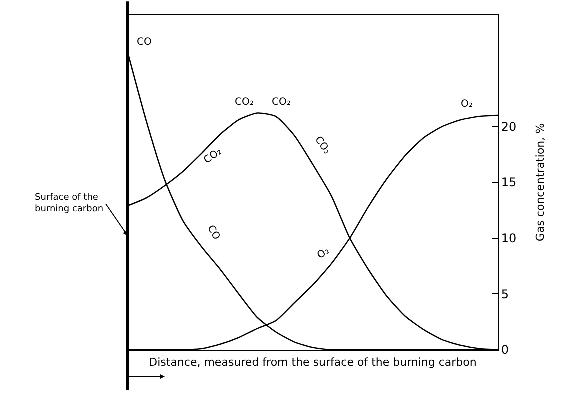 This screenshot has height=400, width=573. I want to click on y-tick-label: 0, so click(505, 350).